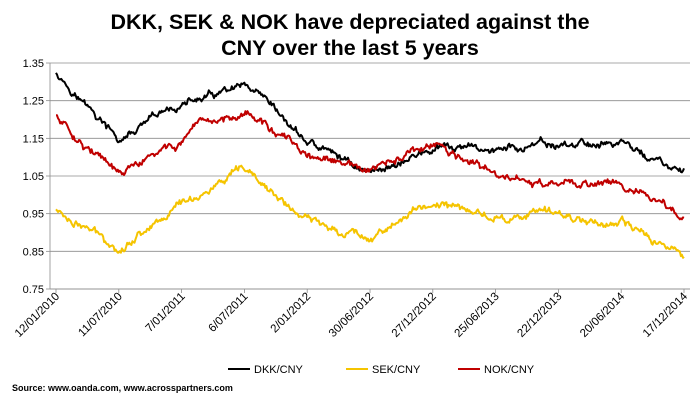 This screenshot has height=406, width=700. Describe the element at coordinates (603, 315) in the screenshot. I see `x-tick-label: 20/06/2014` at that location.